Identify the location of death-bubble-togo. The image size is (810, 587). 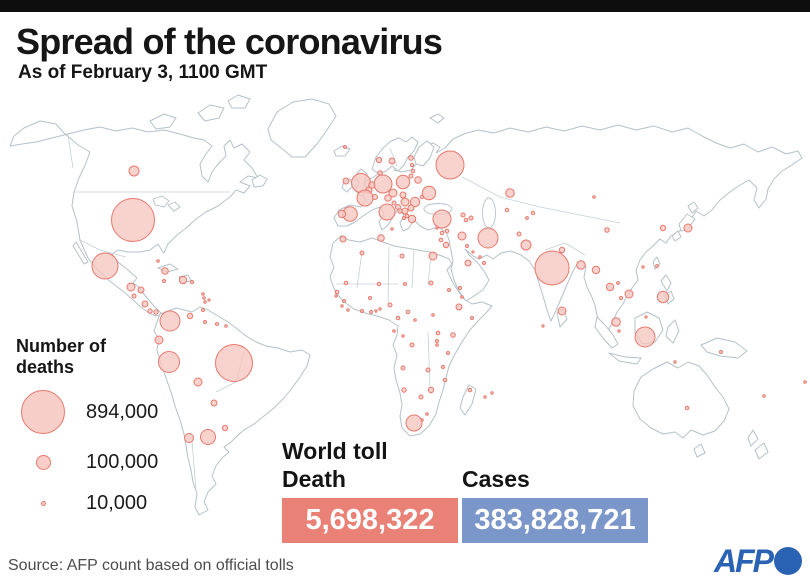
(376, 311).